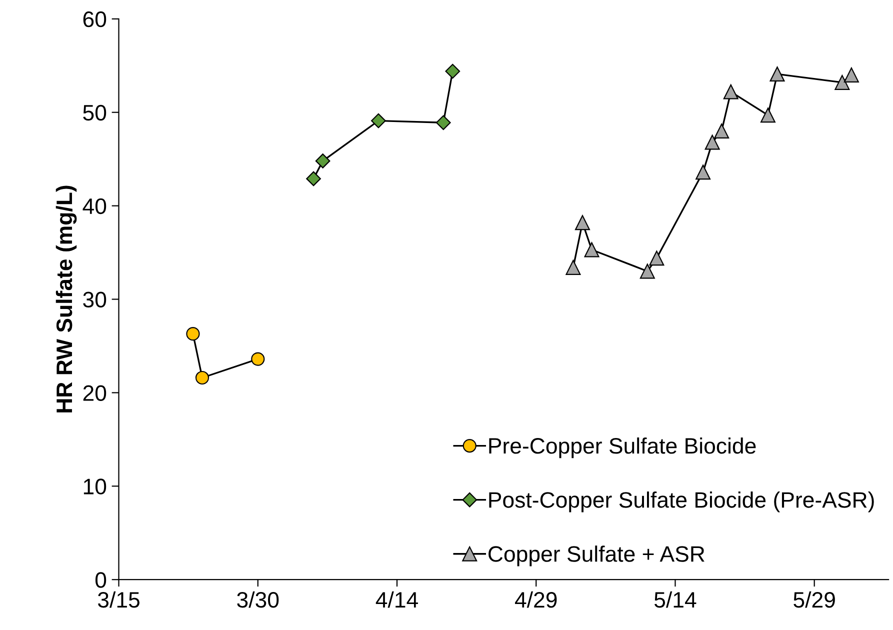 The height and width of the screenshot is (630, 893). Describe the element at coordinates (681, 502) in the screenshot. I see `legend-label: Post-Copper Sulfate Biocide (Pre-ASR)` at that location.